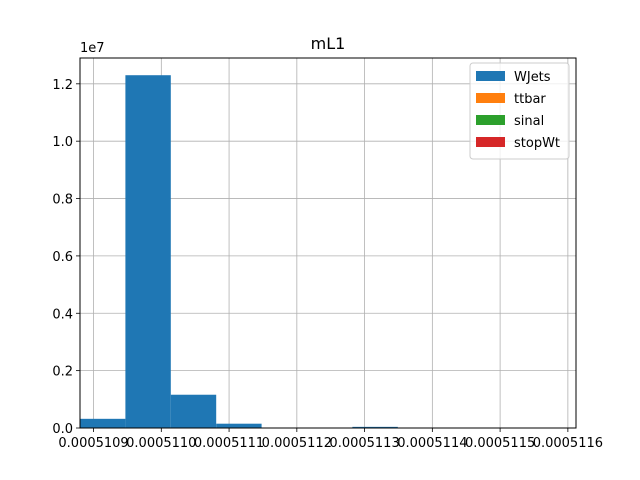  I want to click on legend-label-sinal: sinal, so click(529, 121).